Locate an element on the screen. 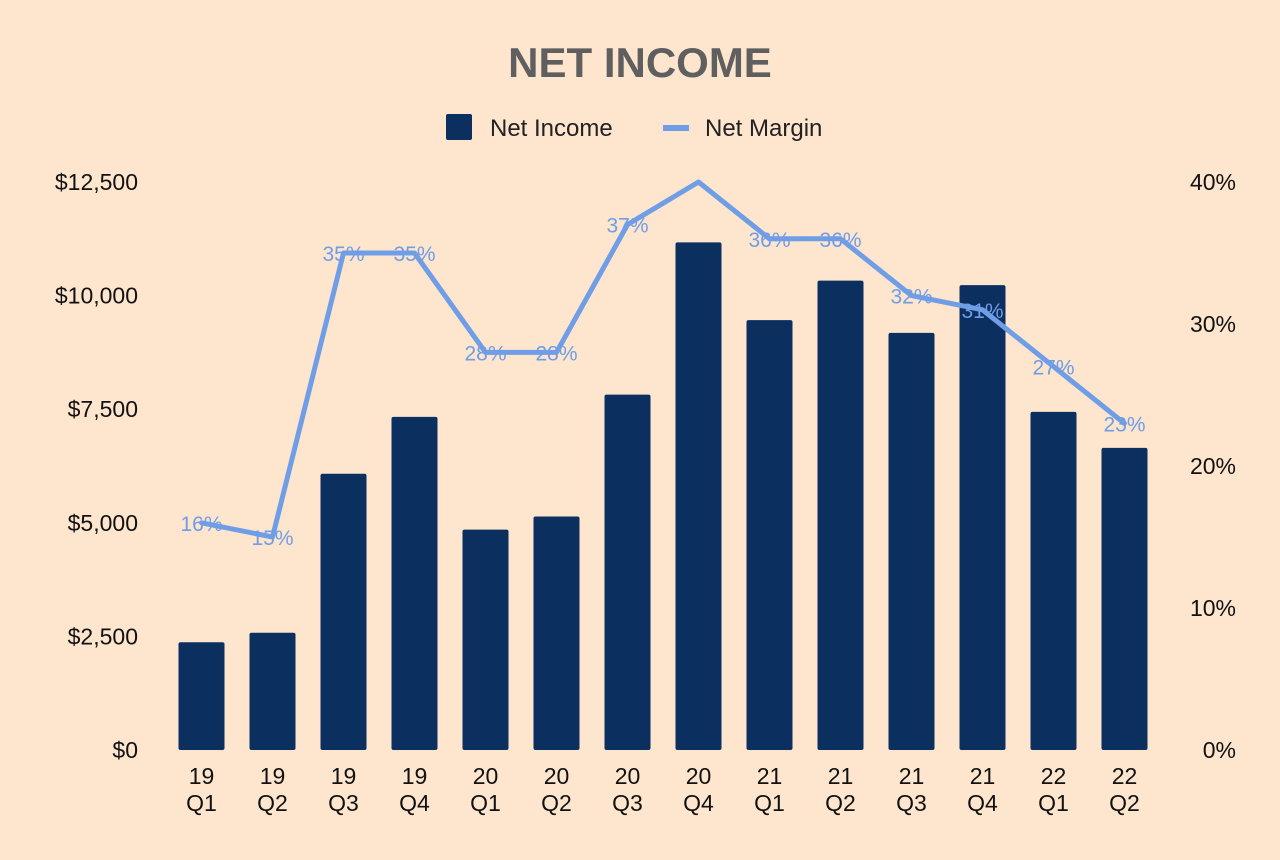  net-margin-data-label: 37% is located at coordinates (627, 226).